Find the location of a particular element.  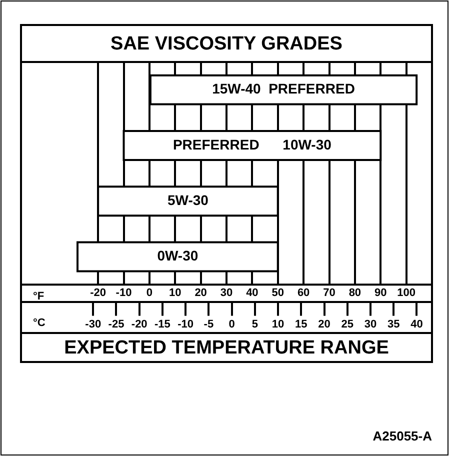

x2-tick-label: 0 is located at coordinates (231, 324).